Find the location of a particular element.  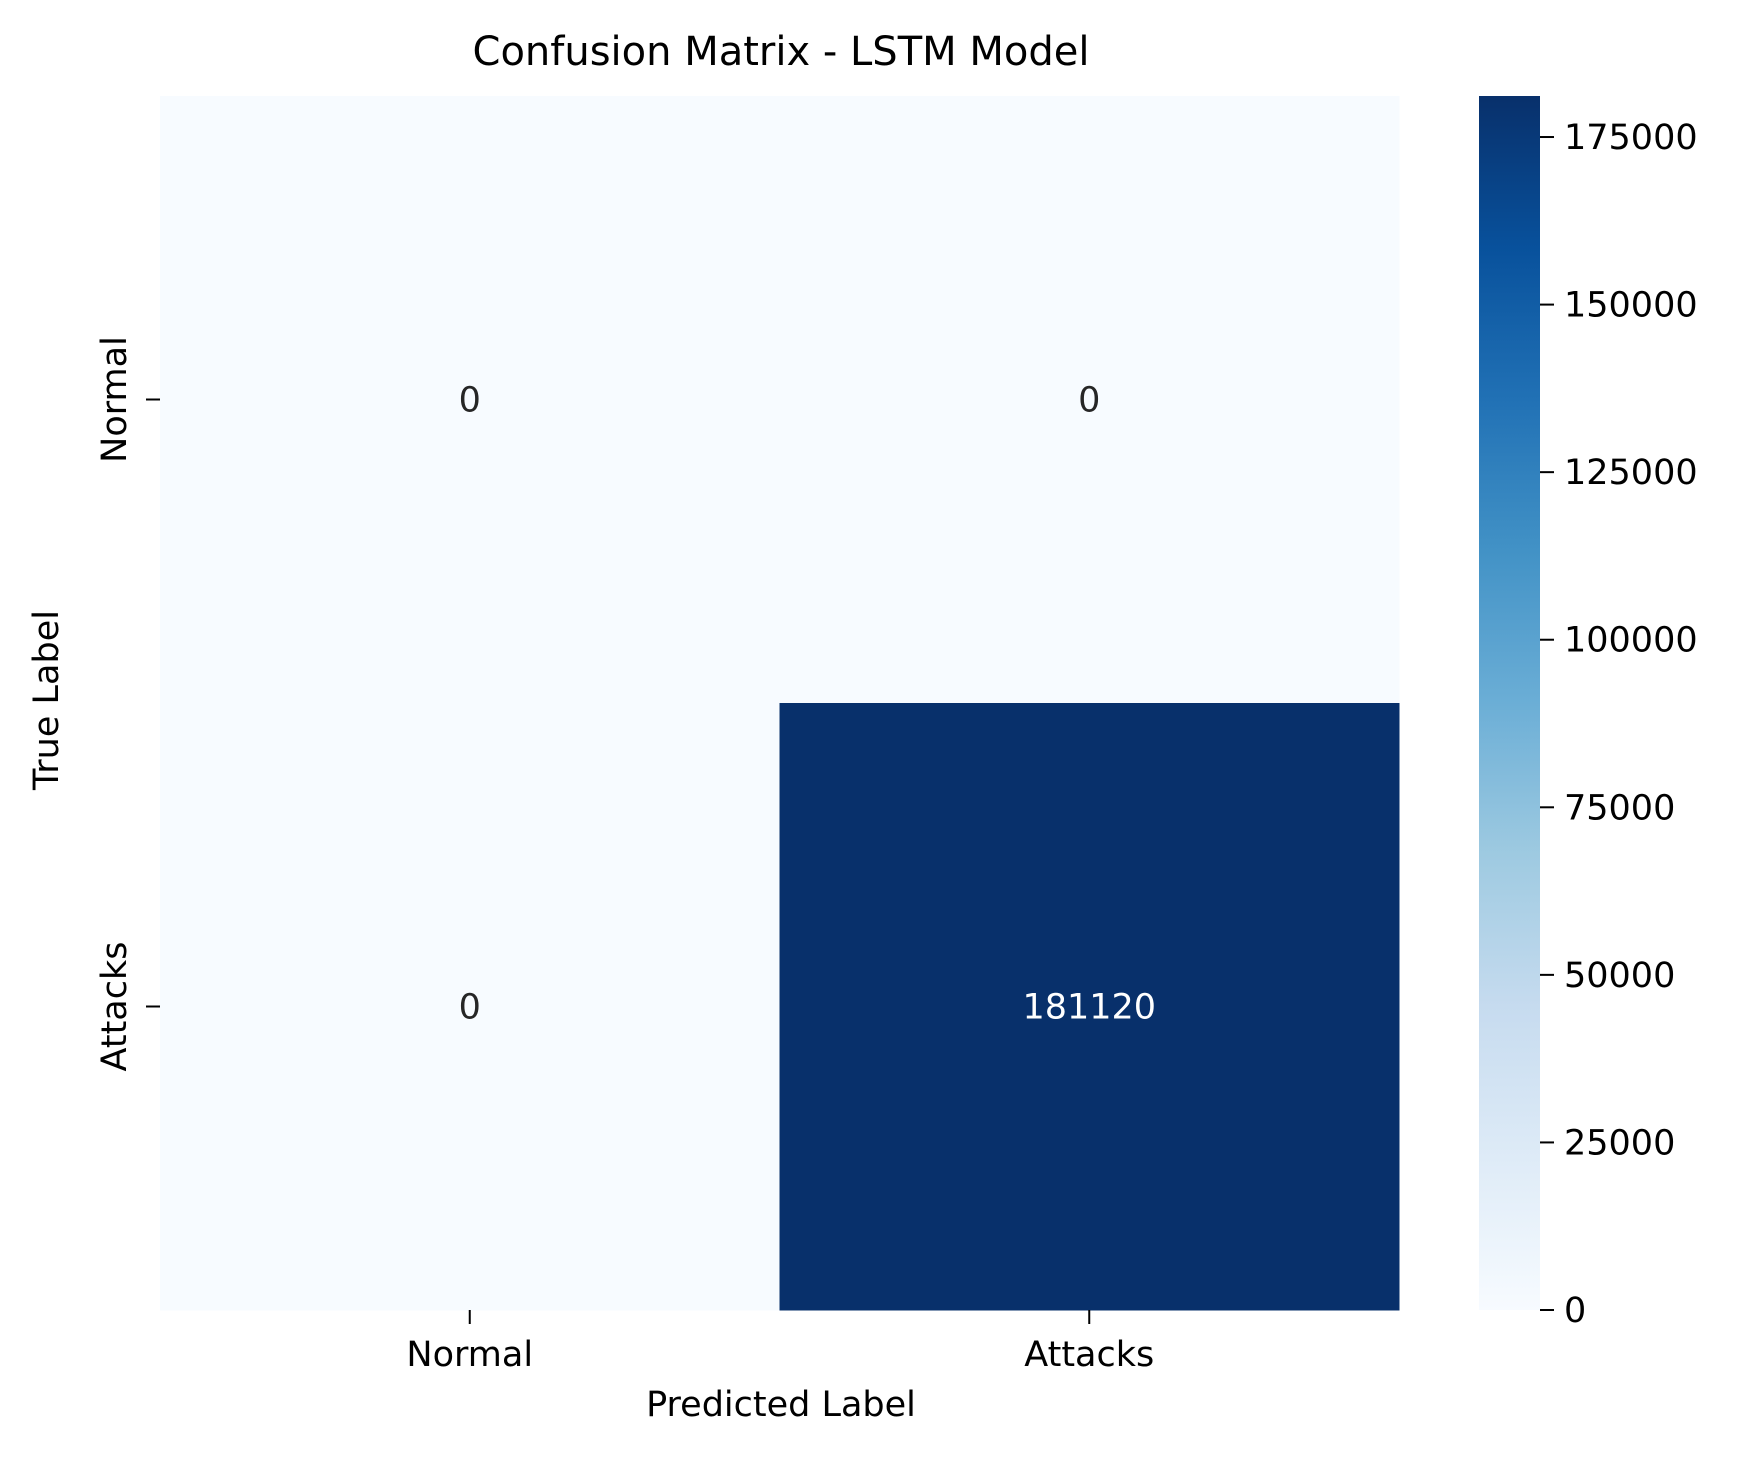

x-axis-ticks: Normal Attacks is located at coordinates (780, 1342).